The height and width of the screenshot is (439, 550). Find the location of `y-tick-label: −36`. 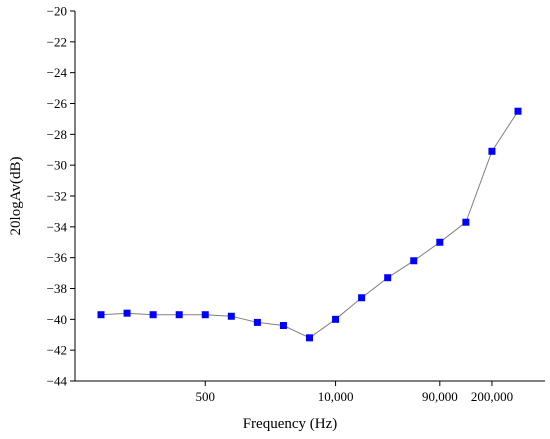

y-tick-label: −36 is located at coordinates (57, 257).